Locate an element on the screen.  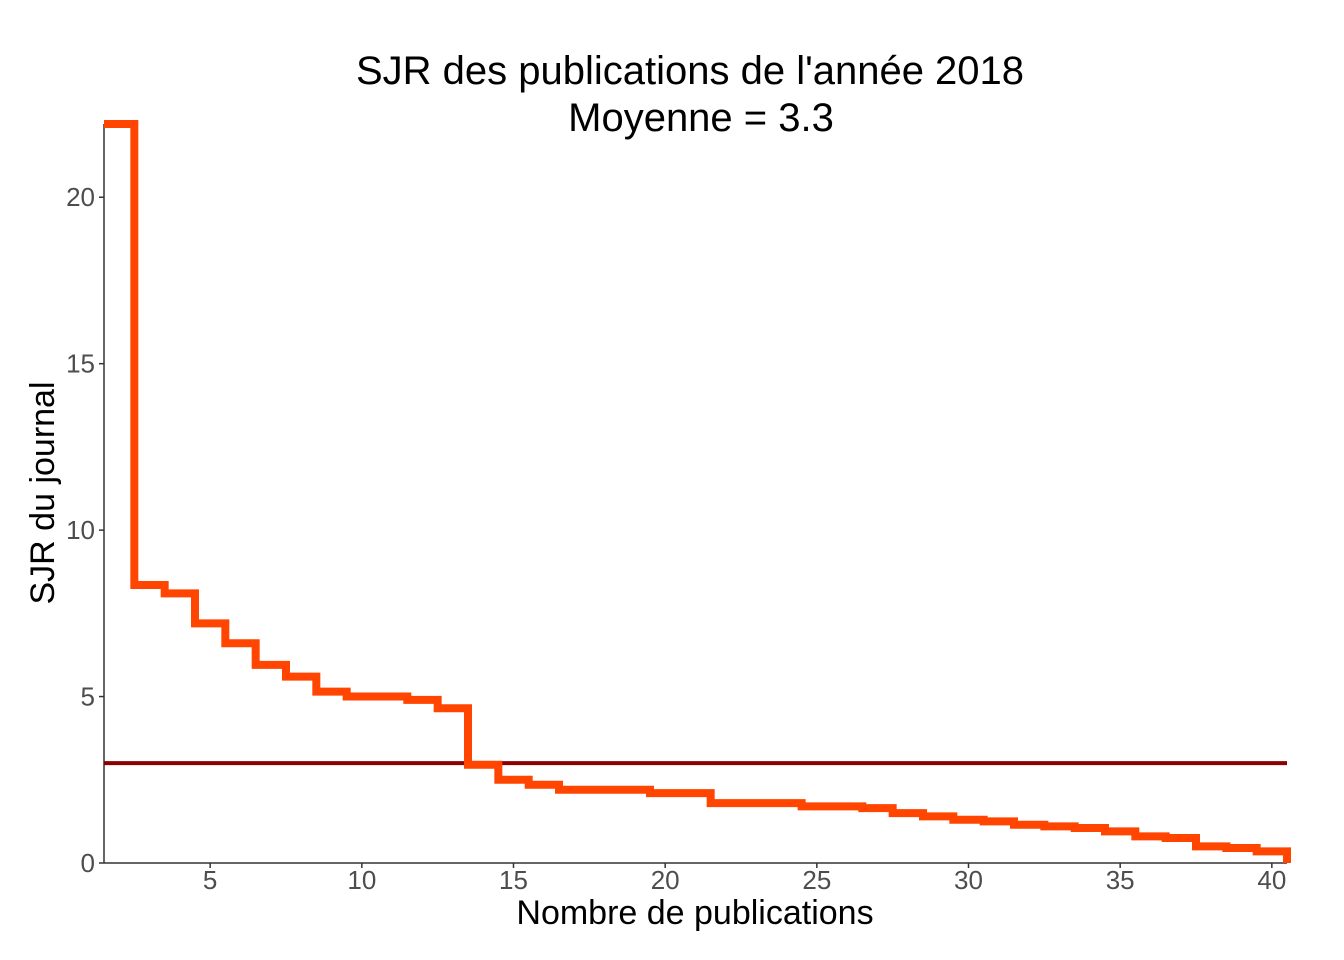
x-tick-label: 5 is located at coordinates (210, 880).